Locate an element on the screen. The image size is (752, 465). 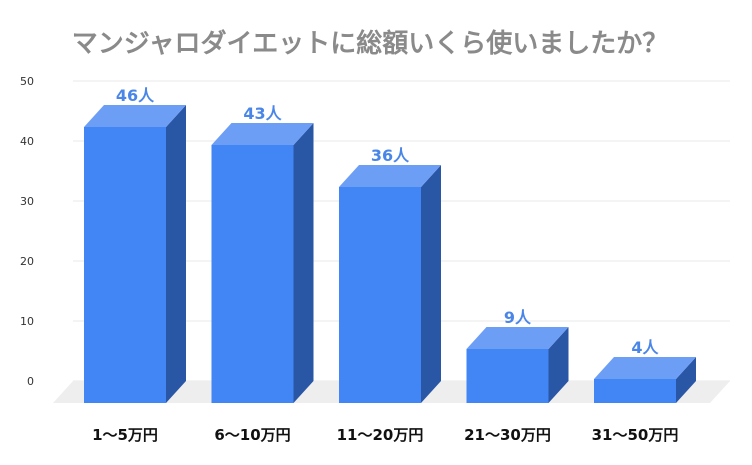
data-label: 36人 is located at coordinates (390, 155).